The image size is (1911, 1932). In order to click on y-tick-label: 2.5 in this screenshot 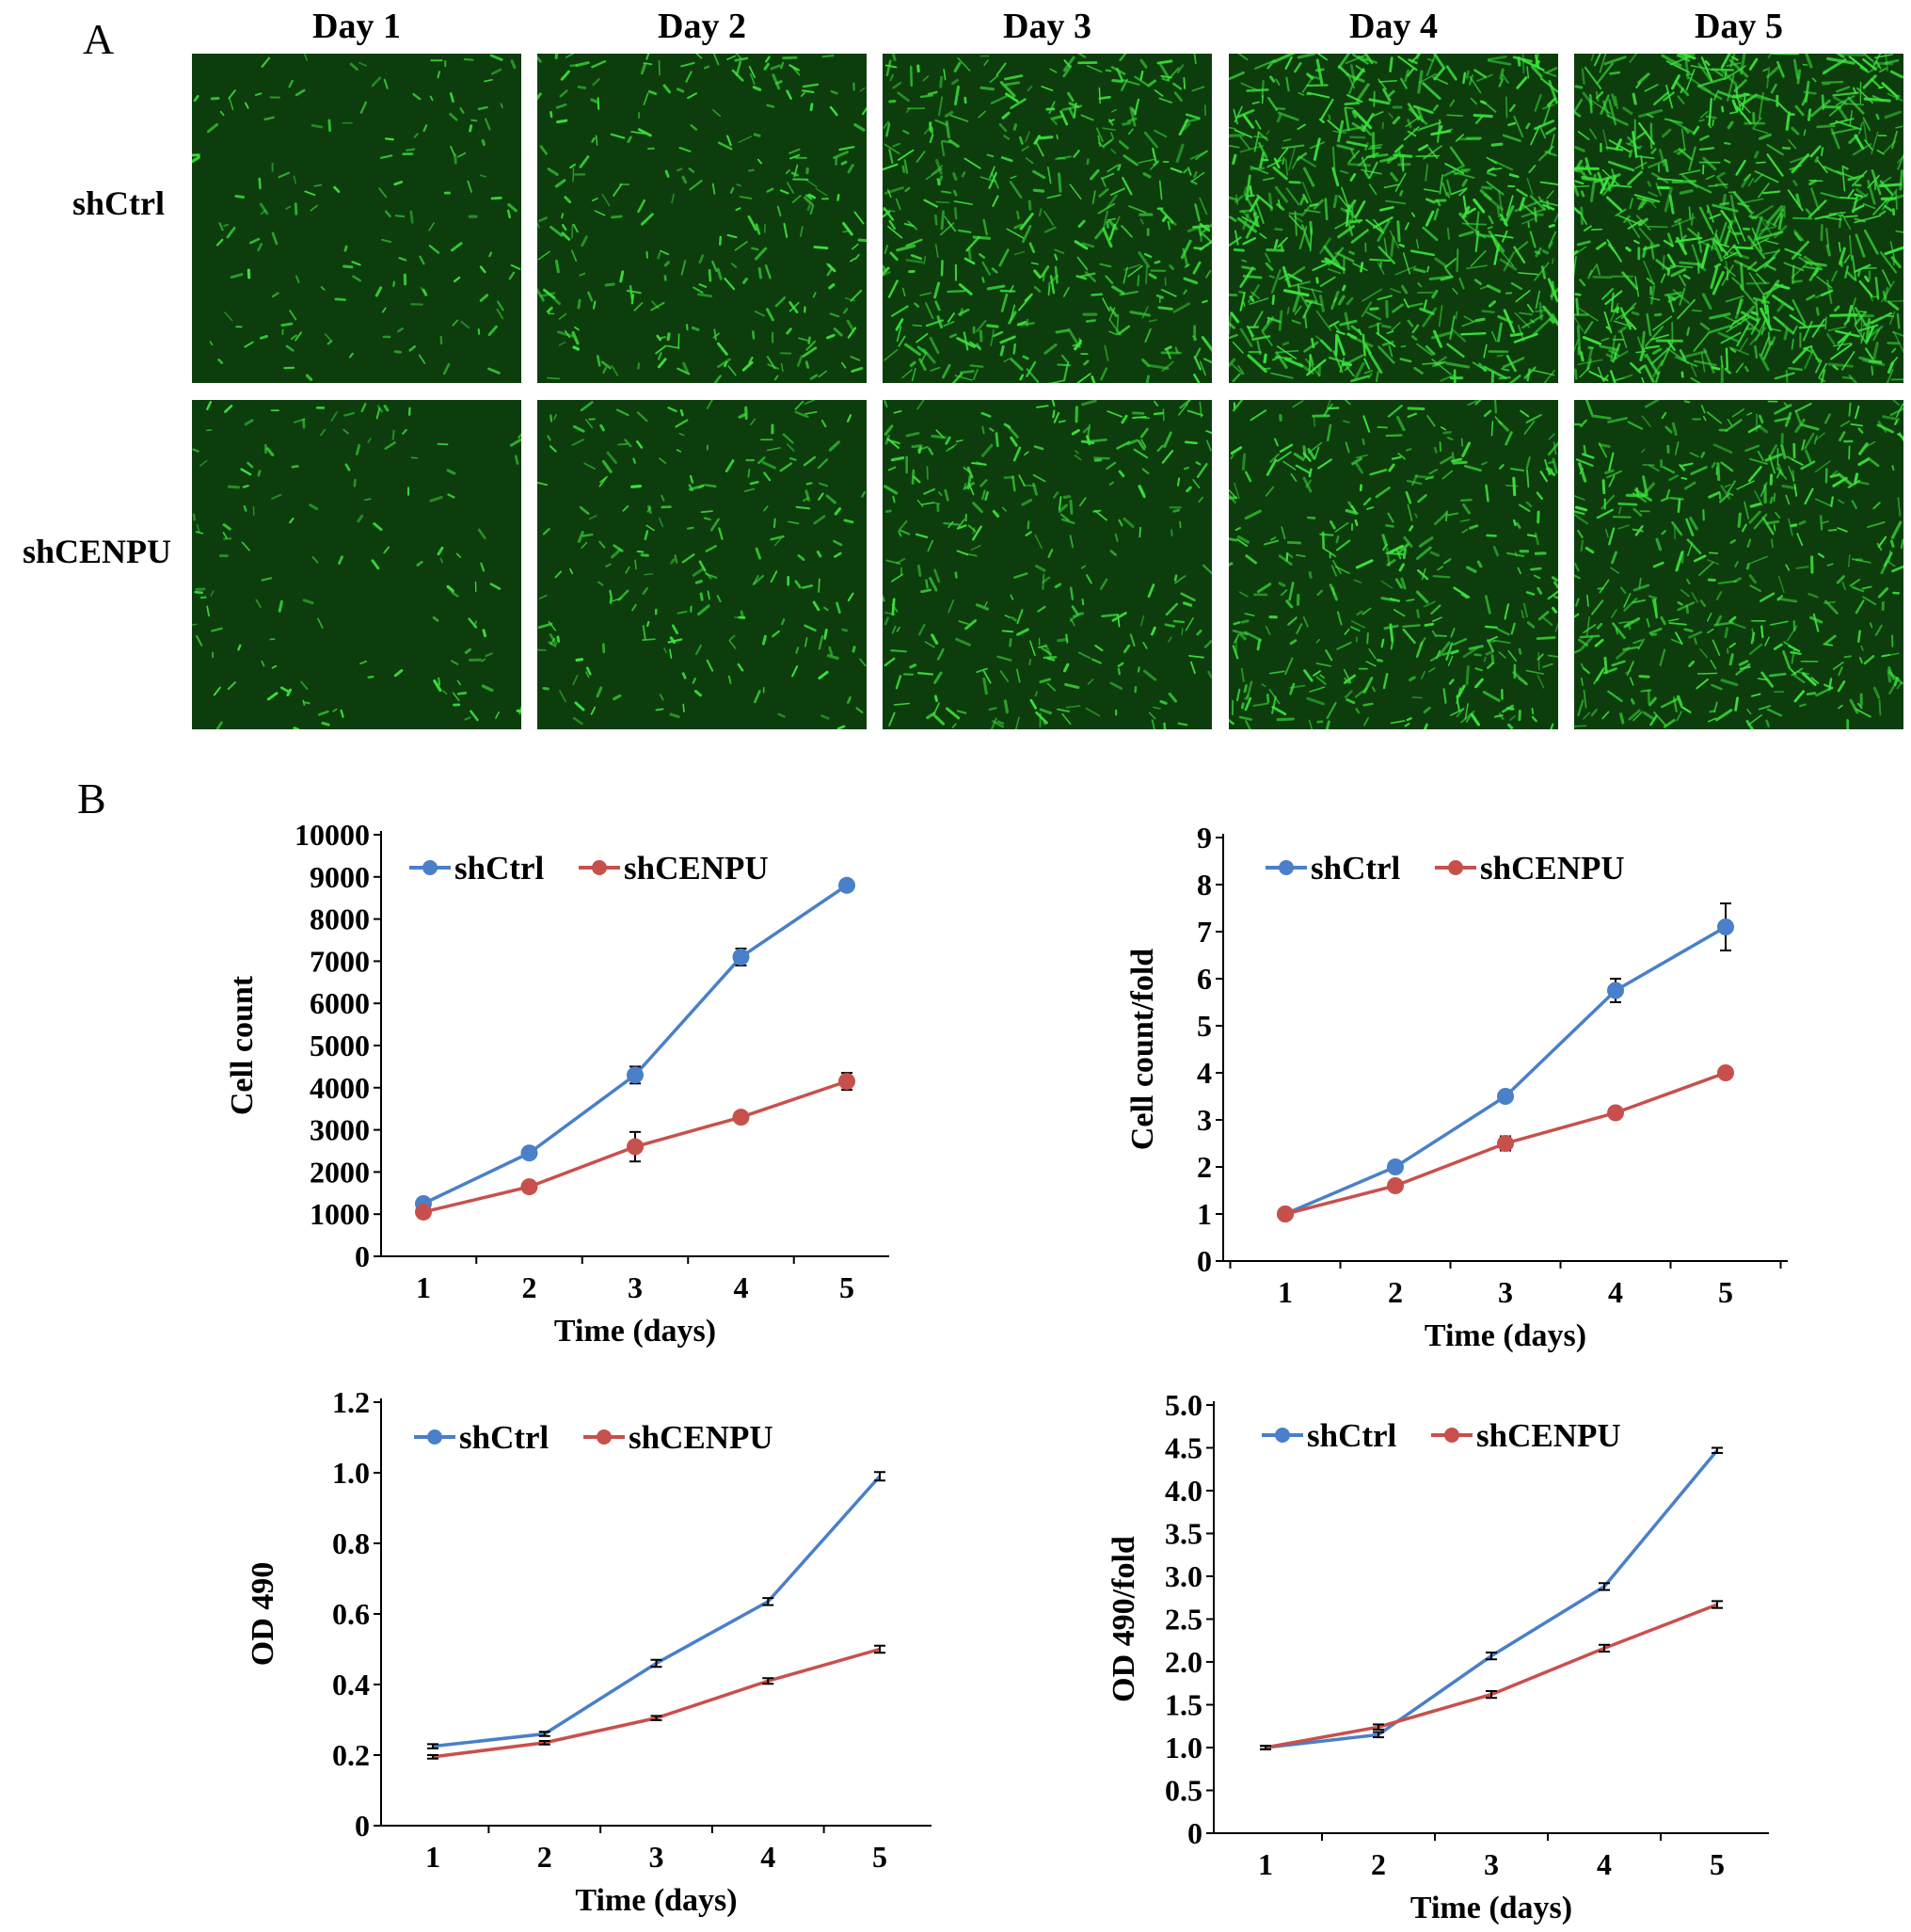, I will do `click(1183, 1620)`.